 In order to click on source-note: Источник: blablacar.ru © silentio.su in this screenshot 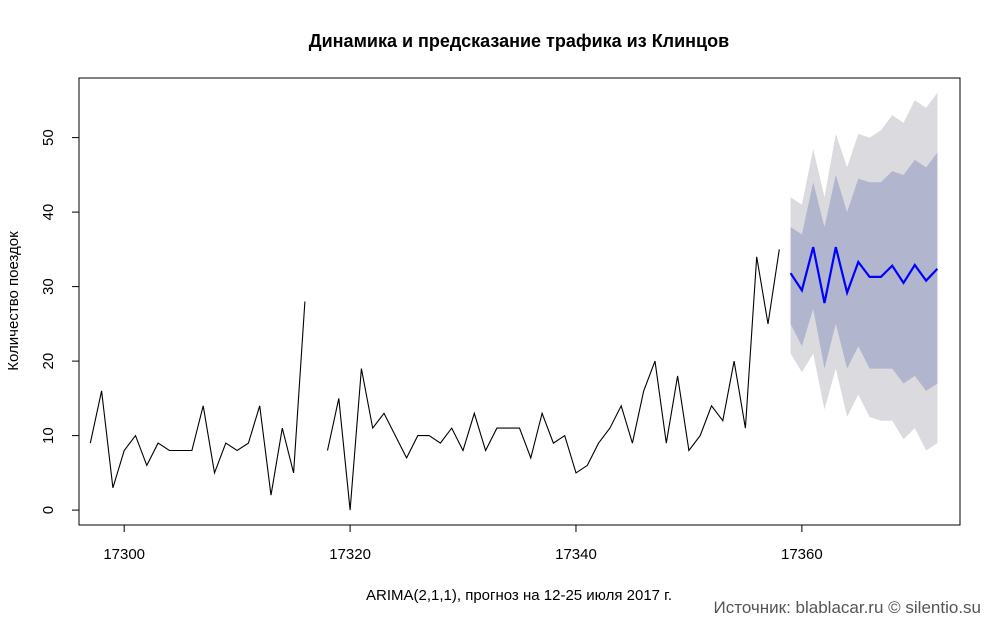, I will do `click(847, 607)`.